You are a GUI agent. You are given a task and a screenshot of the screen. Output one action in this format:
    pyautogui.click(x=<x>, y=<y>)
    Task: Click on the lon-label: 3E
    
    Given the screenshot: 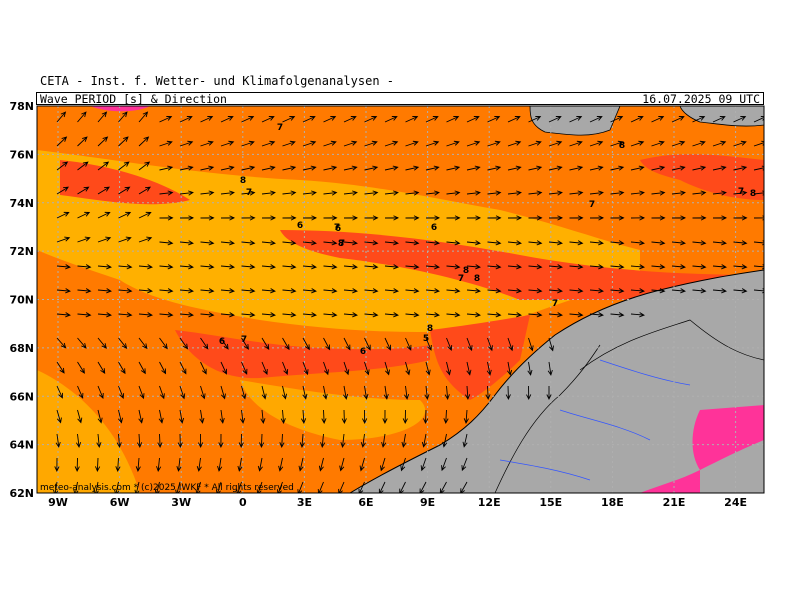 What is the action you would take?
    pyautogui.click(x=304, y=502)
    